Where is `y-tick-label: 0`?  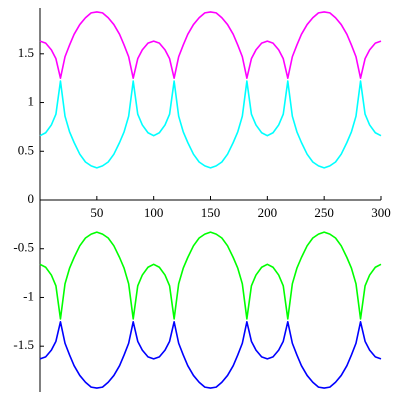
y-tick-label: 0 is located at coordinates (31, 198).